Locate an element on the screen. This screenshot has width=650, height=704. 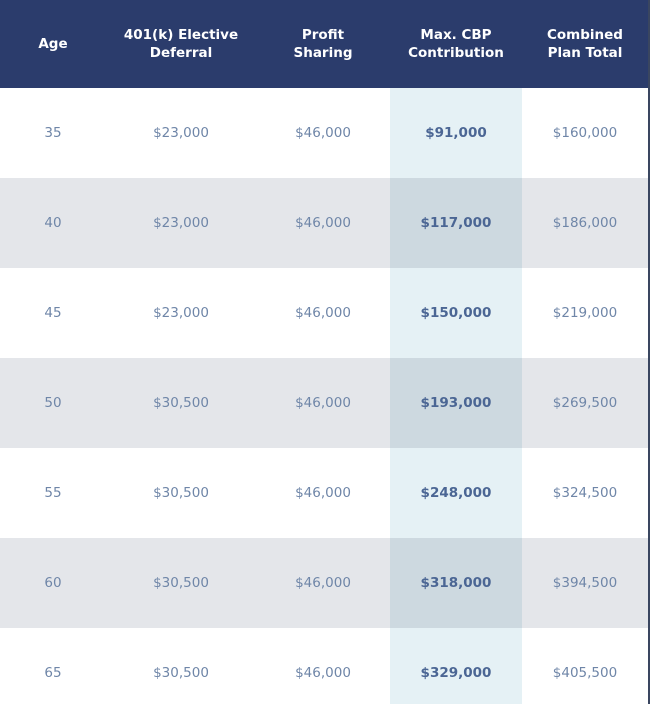
amount-cell: $219,000 is located at coordinates (585, 313).